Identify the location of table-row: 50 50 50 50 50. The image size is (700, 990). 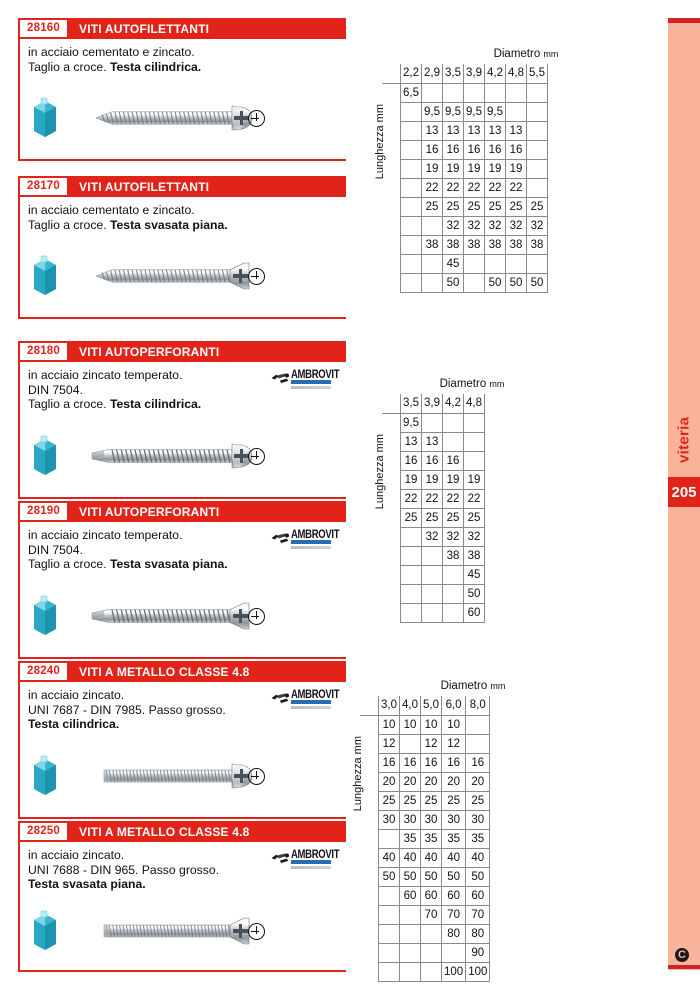
(434, 876).